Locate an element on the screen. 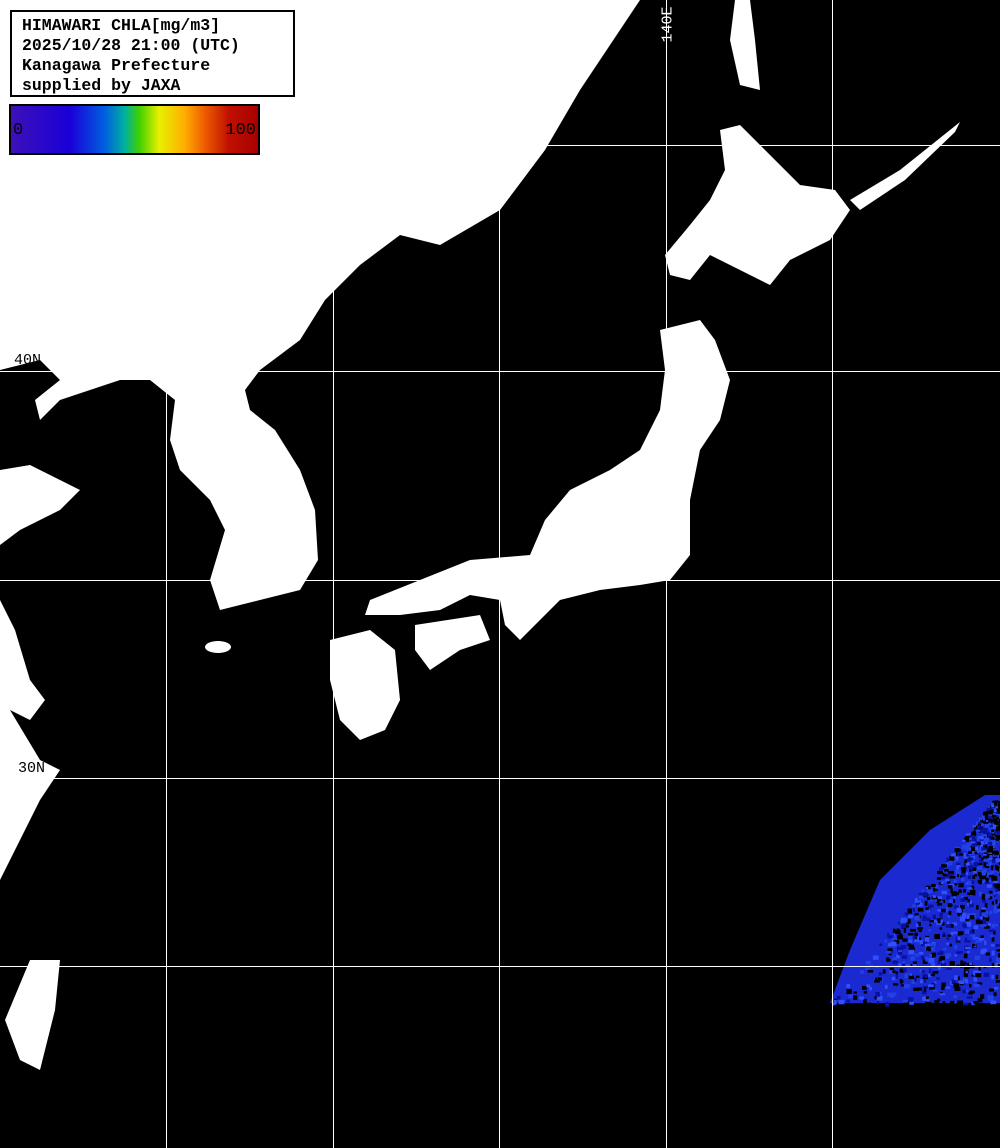 This screenshot has height=1148, width=1000. shandong-peninsula is located at coordinates (40, 505).